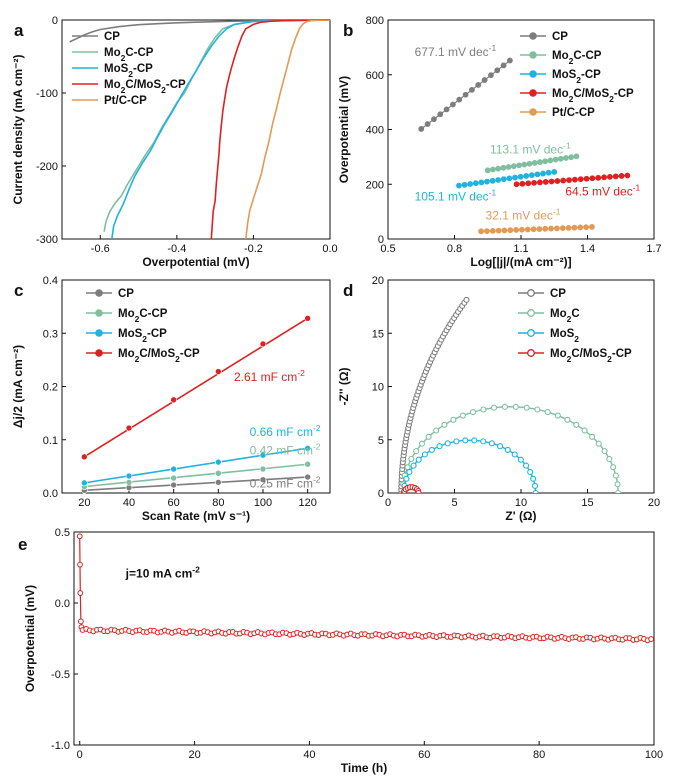 Image resolution: width=675 pixels, height=781 pixels. Describe the element at coordinates (176, 249) in the screenshot. I see `x-tick-label: -0.4` at that location.